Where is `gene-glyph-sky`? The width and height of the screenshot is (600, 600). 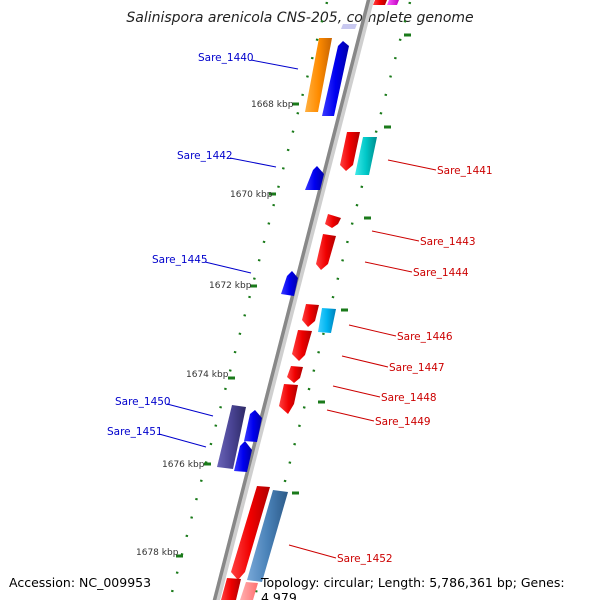
gene-glyph-sky is located at coordinates (327, 320).